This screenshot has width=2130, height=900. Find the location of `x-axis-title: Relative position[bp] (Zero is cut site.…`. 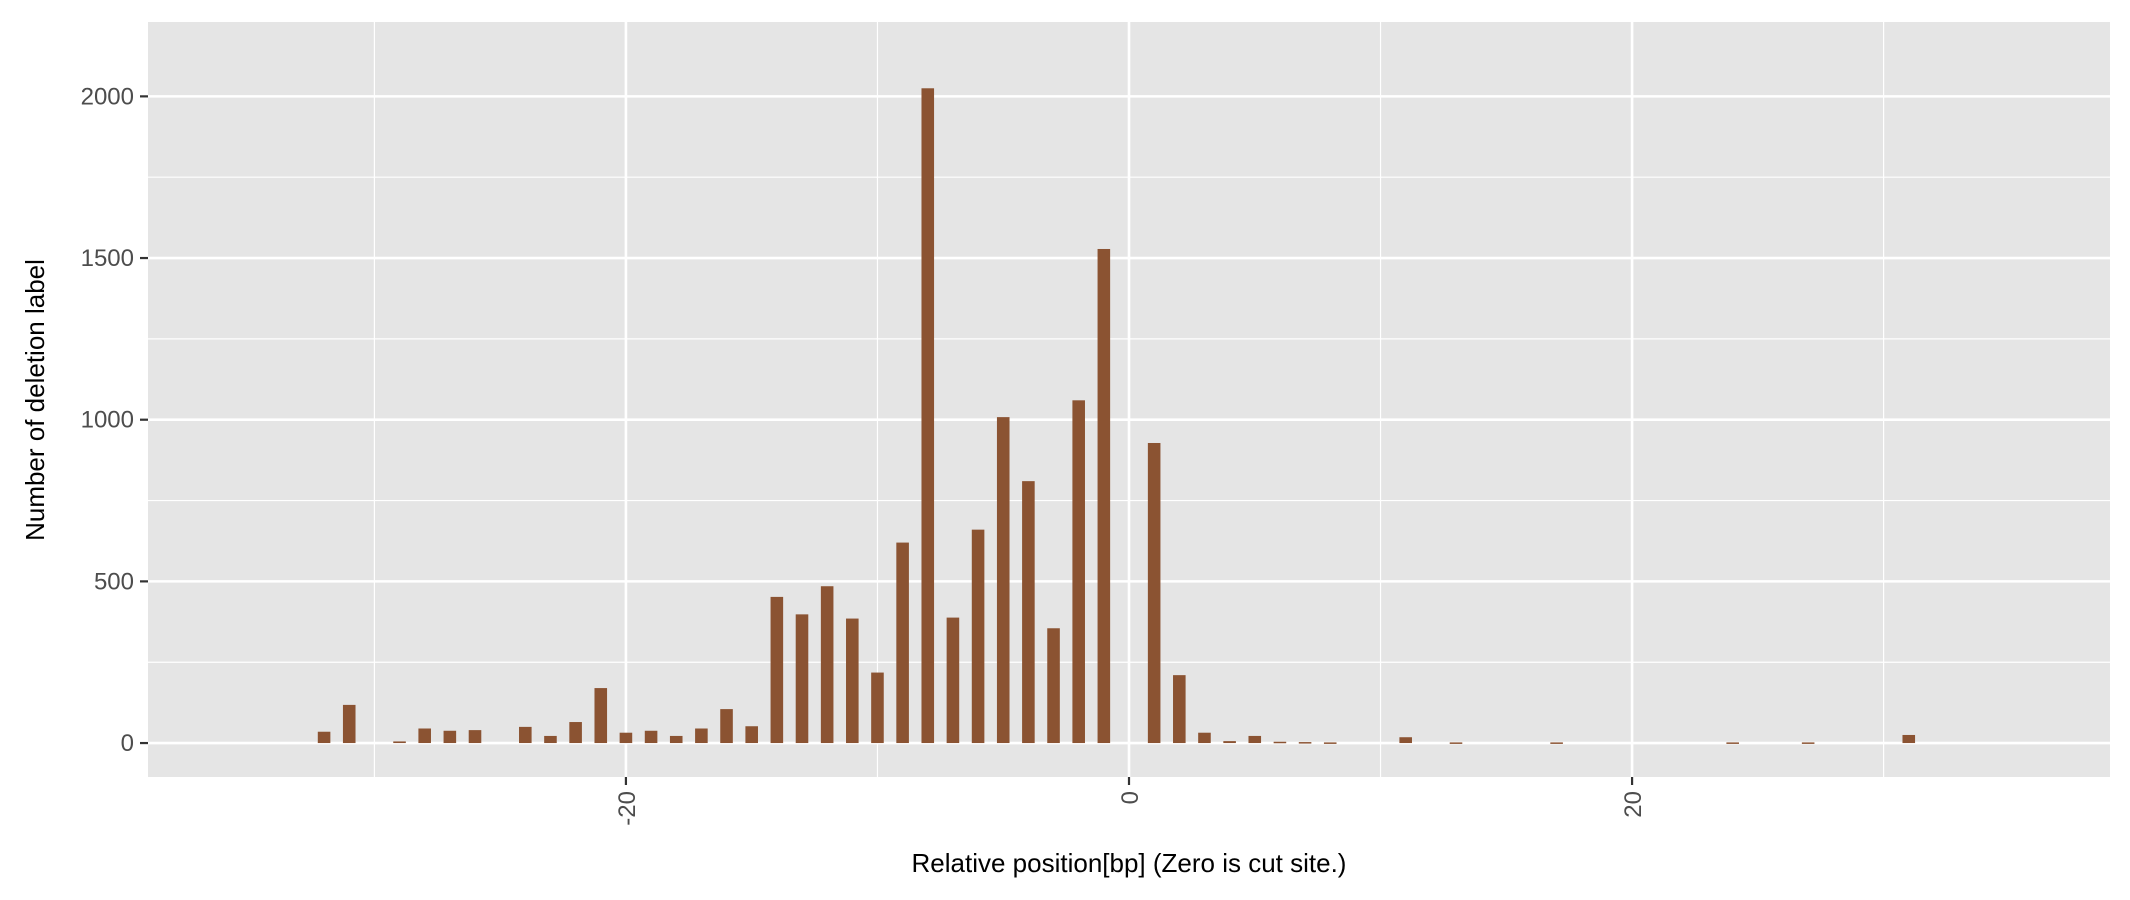

x-axis-title: Relative position[bp] (Zero is cut site.… is located at coordinates (1129, 863).